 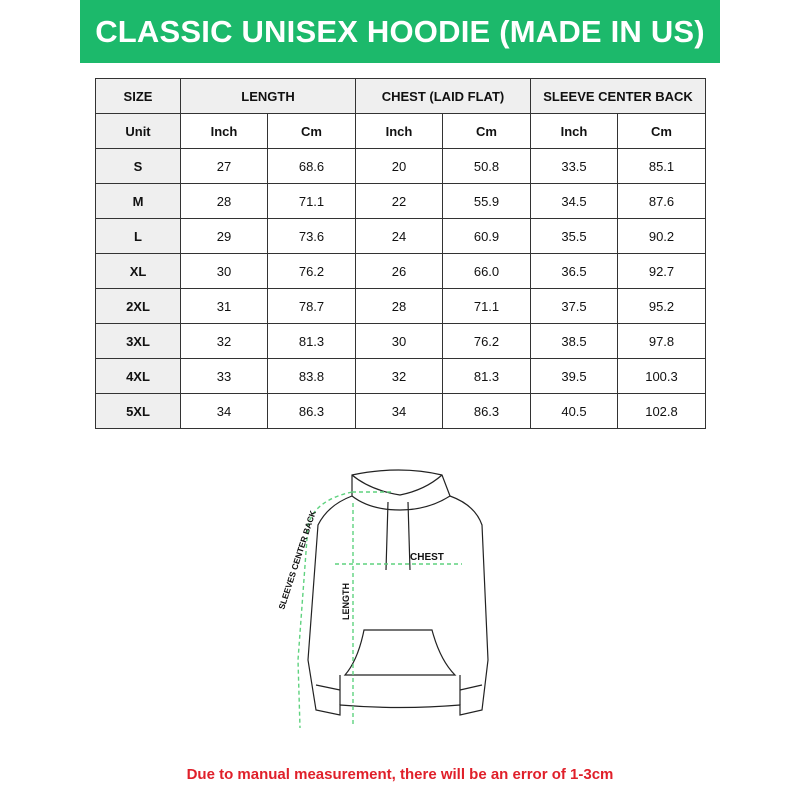 What do you see at coordinates (138, 306) in the screenshot?
I see `size-cell: 2XL` at bounding box center [138, 306].